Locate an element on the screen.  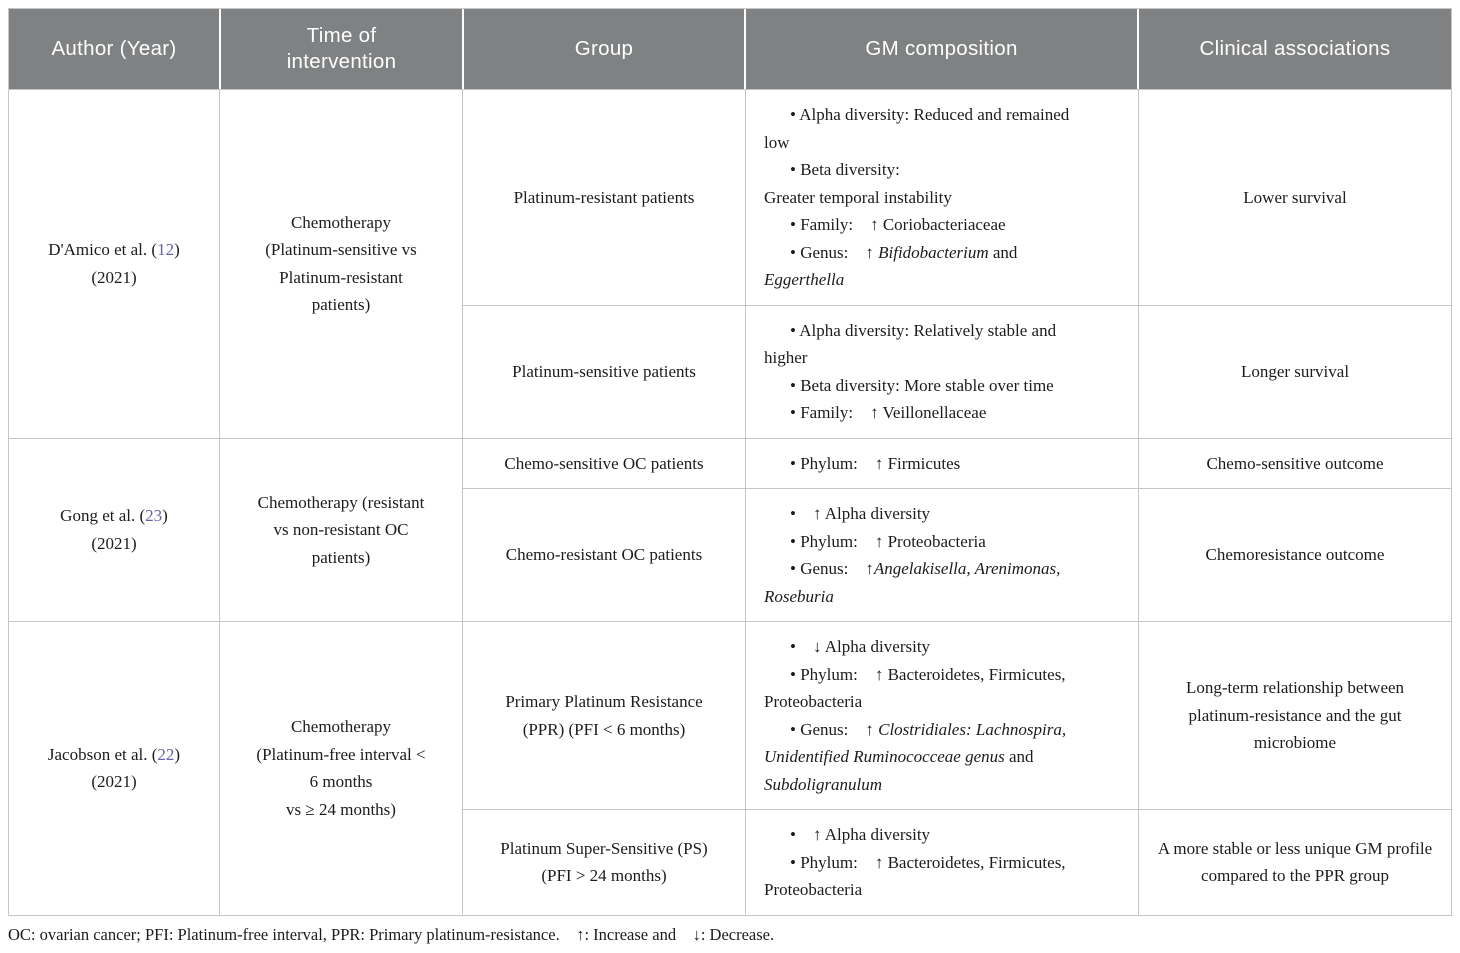
author-line: Gong et al. (23) is located at coordinates (114, 516).